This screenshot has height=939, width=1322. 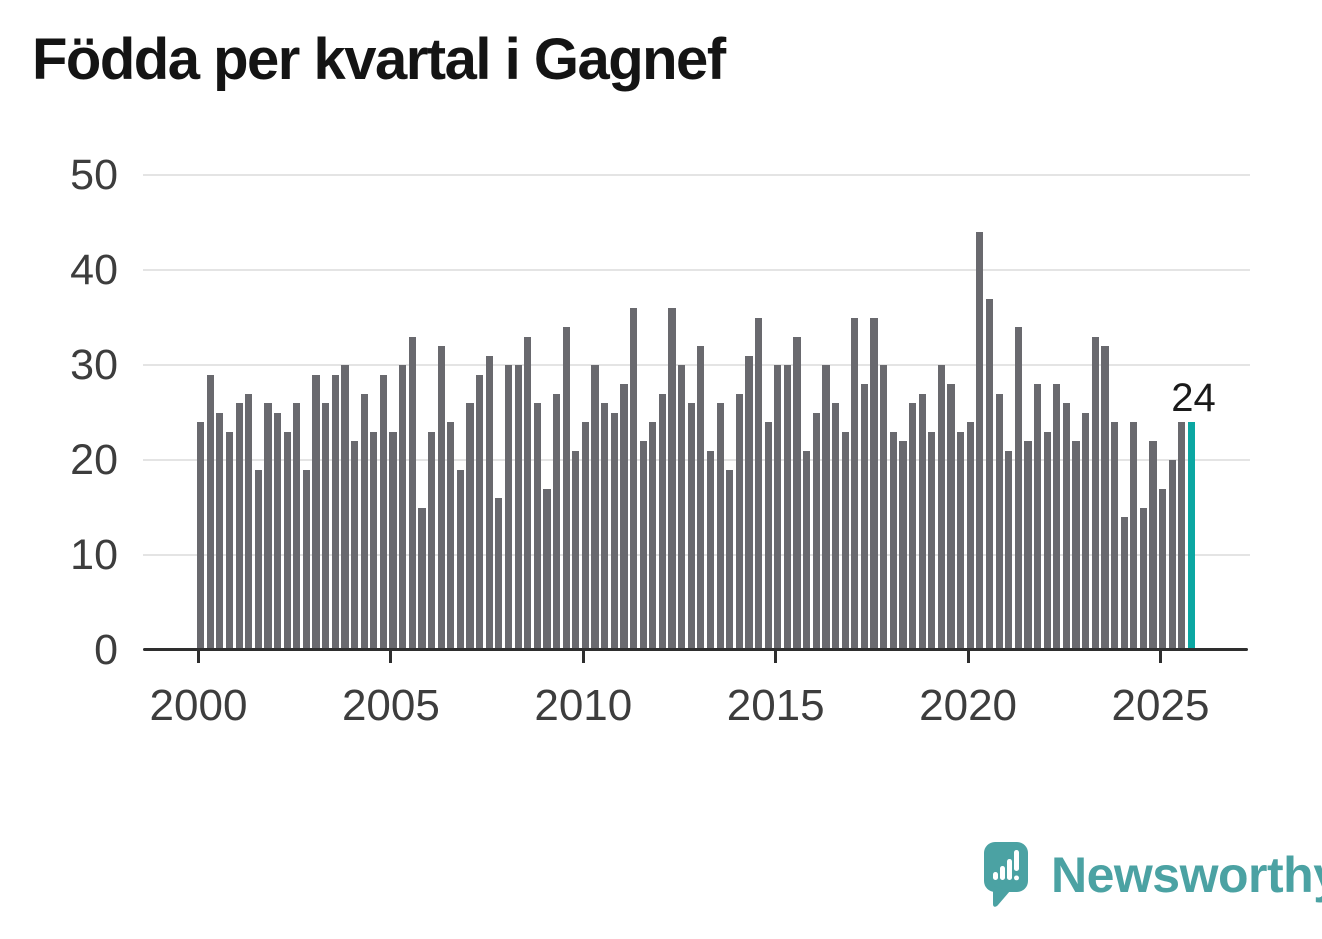 What do you see at coordinates (1193, 398) in the screenshot?
I see `latest-value-label: 24` at bounding box center [1193, 398].